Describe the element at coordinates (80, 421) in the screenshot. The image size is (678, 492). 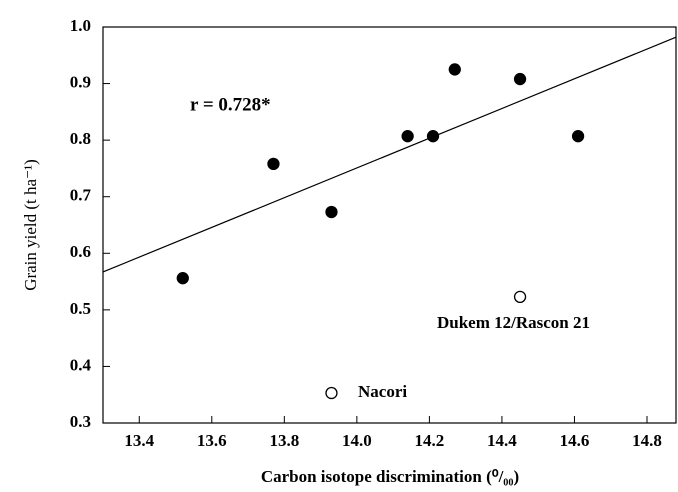
I see `y-tick-label: 0.3` at that location.